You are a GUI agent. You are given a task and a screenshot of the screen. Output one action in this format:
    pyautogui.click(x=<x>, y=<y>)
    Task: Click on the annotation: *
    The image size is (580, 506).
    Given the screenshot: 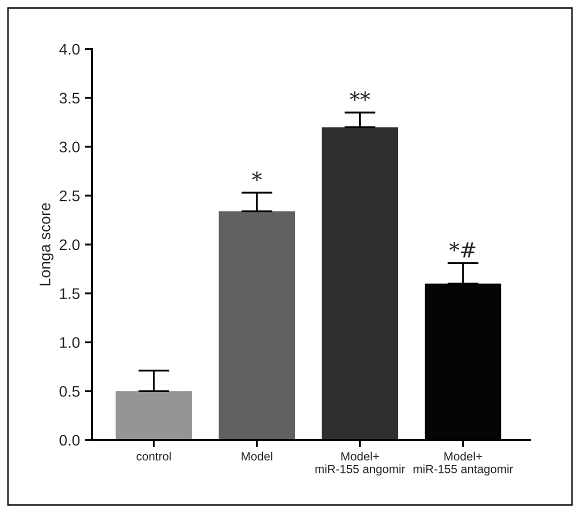 What is the action you would take?
    pyautogui.click(x=257, y=176)
    